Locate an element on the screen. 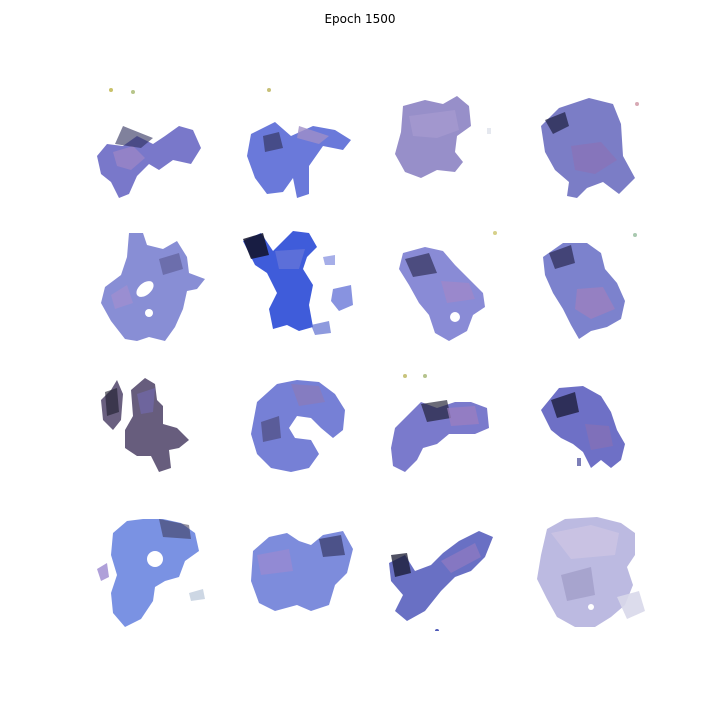 The width and height of the screenshot is (720, 720). figure-title: Epoch 1500 is located at coordinates (360, 19).